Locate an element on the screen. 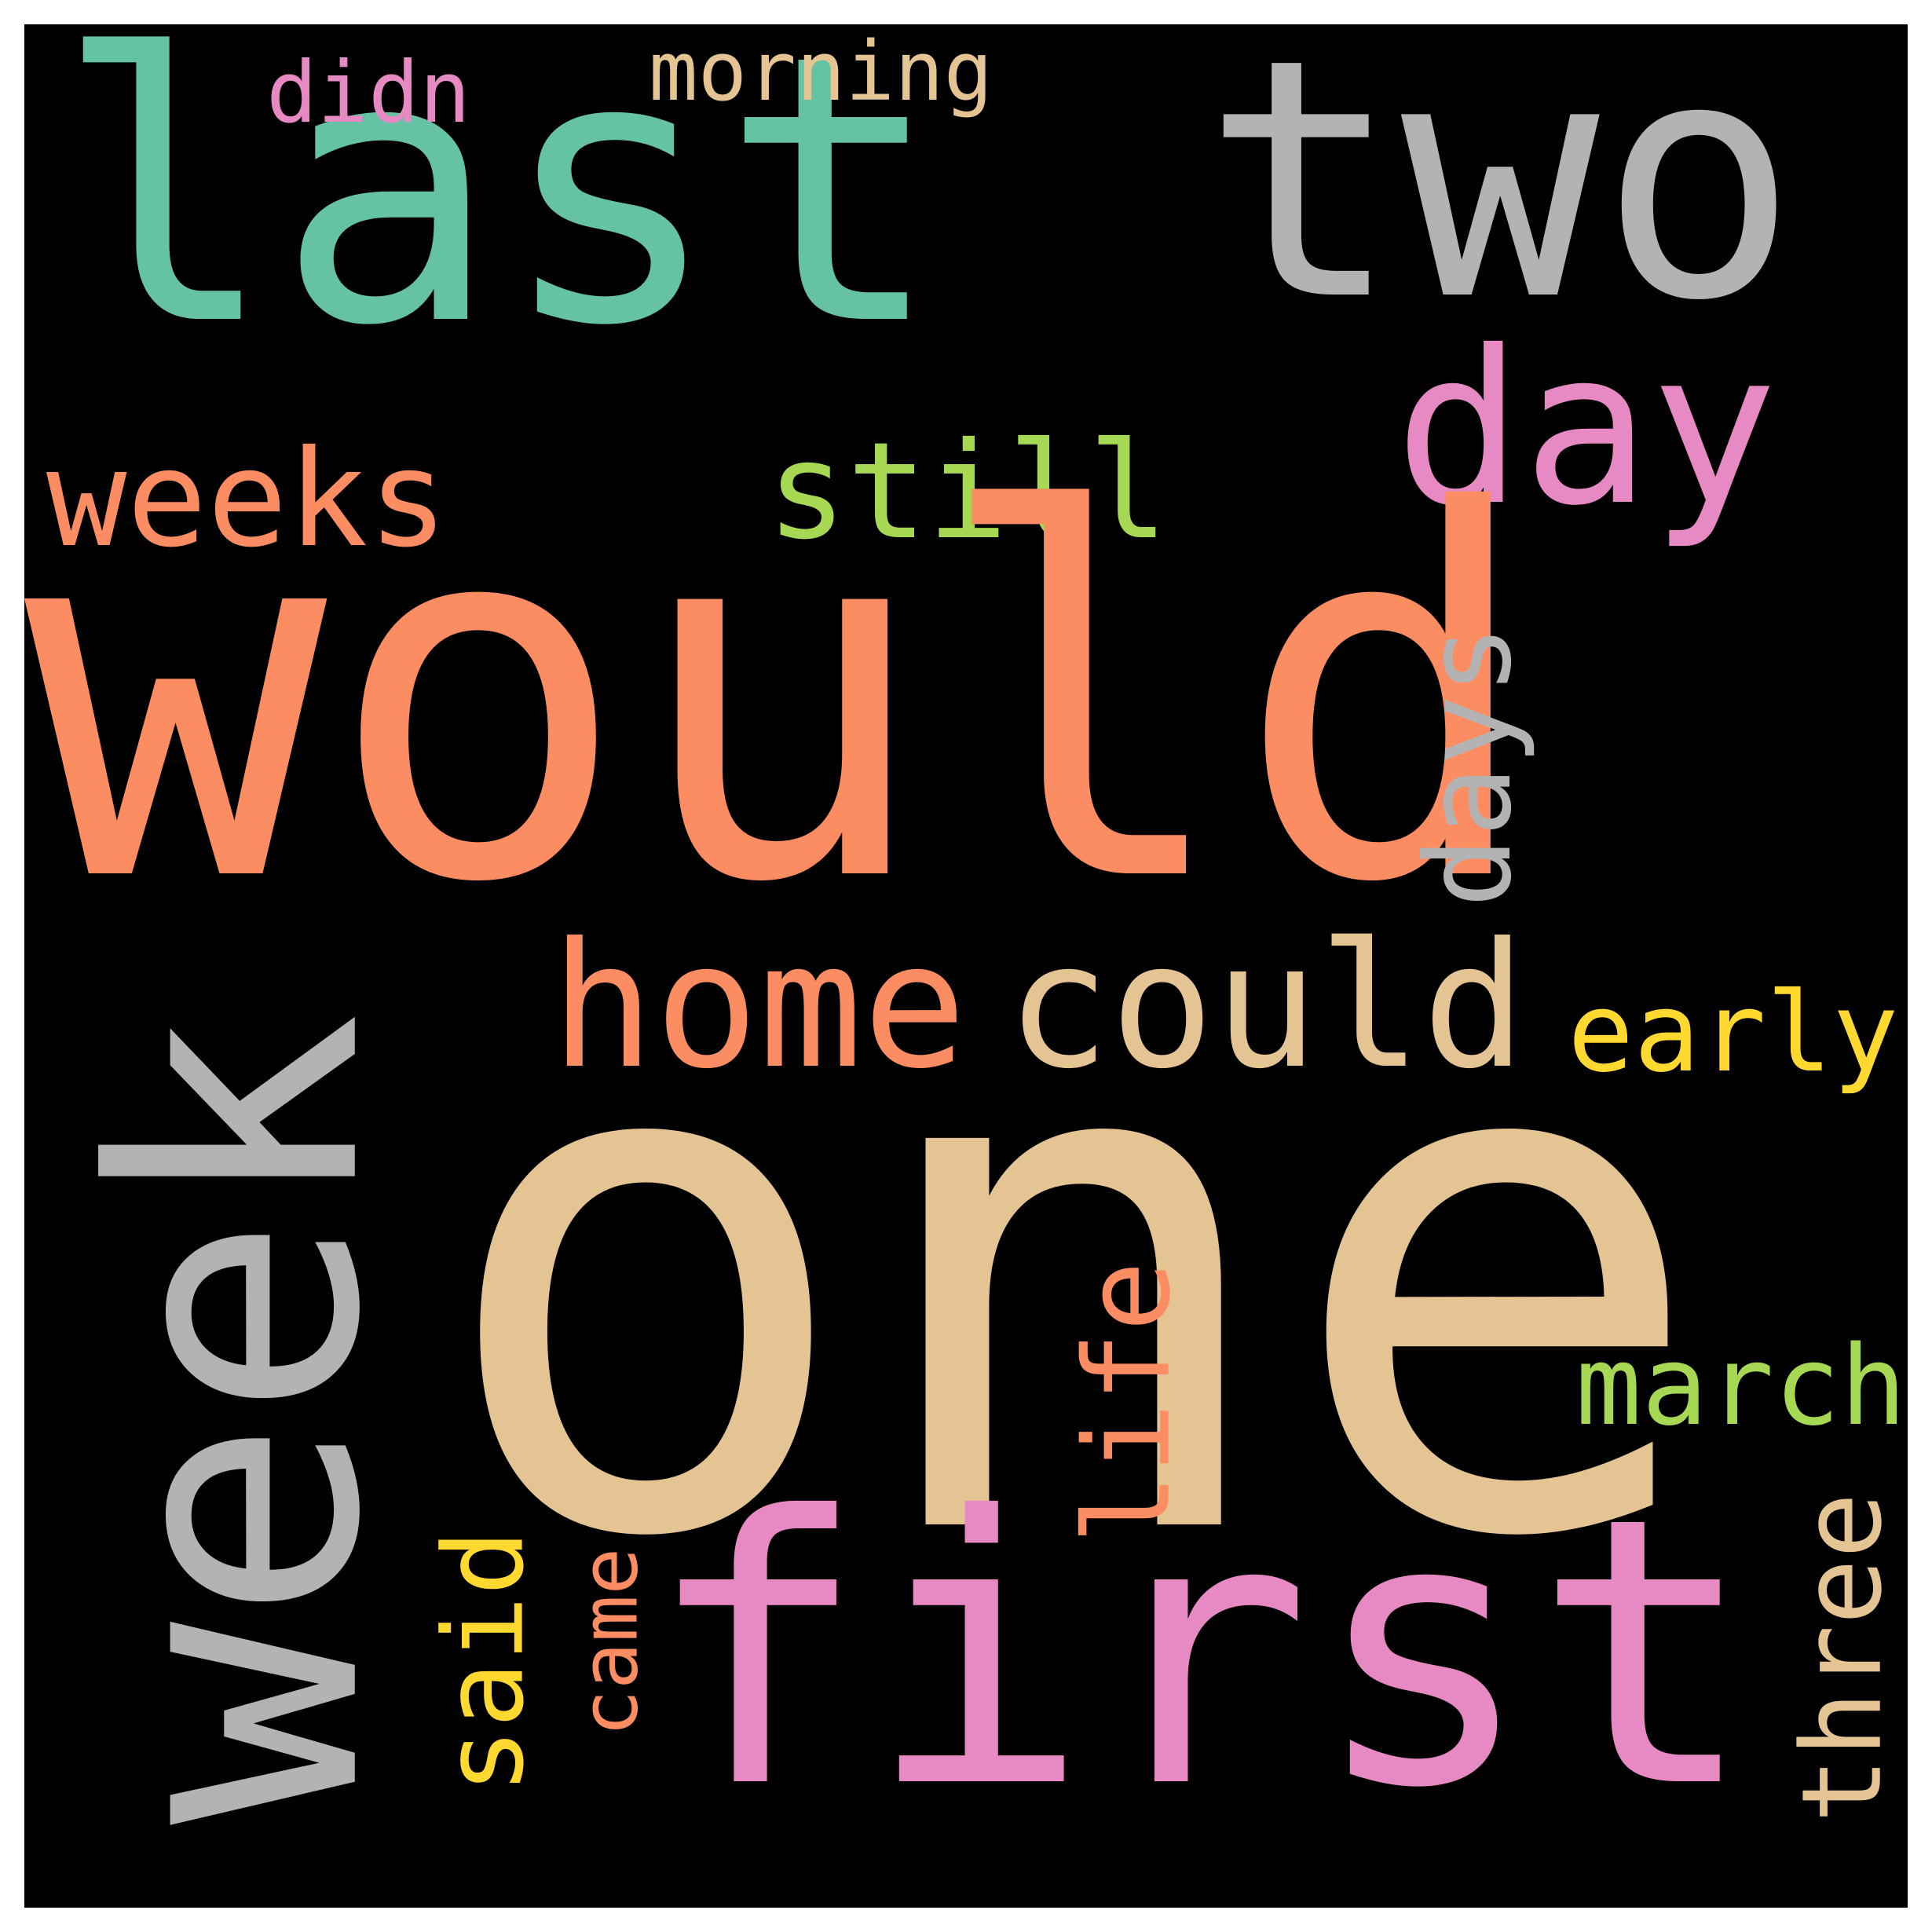 The width and height of the screenshot is (1932, 1932). word-home: home is located at coordinates (759, 1006).